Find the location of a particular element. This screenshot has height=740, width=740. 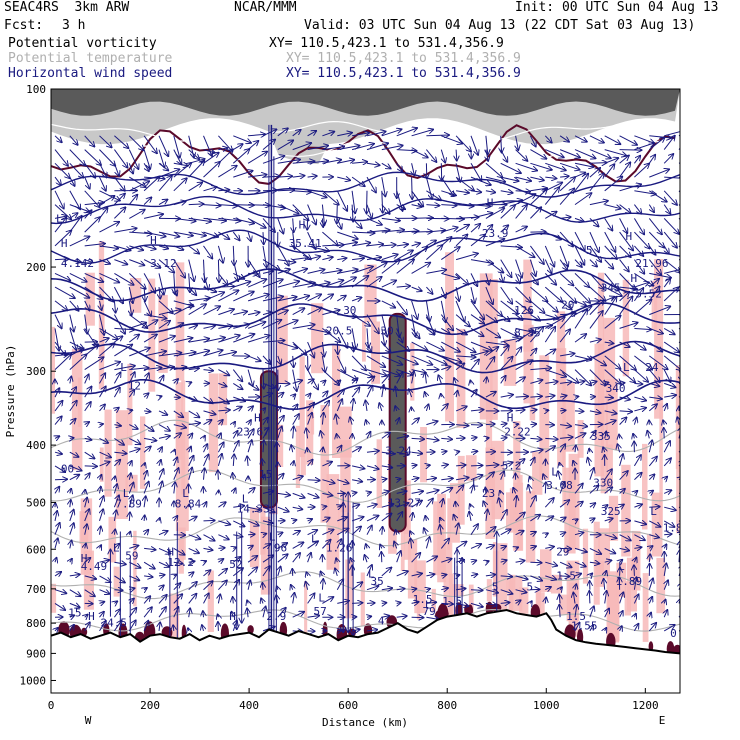

contour-label: 5 is located at coordinates (530, 587).